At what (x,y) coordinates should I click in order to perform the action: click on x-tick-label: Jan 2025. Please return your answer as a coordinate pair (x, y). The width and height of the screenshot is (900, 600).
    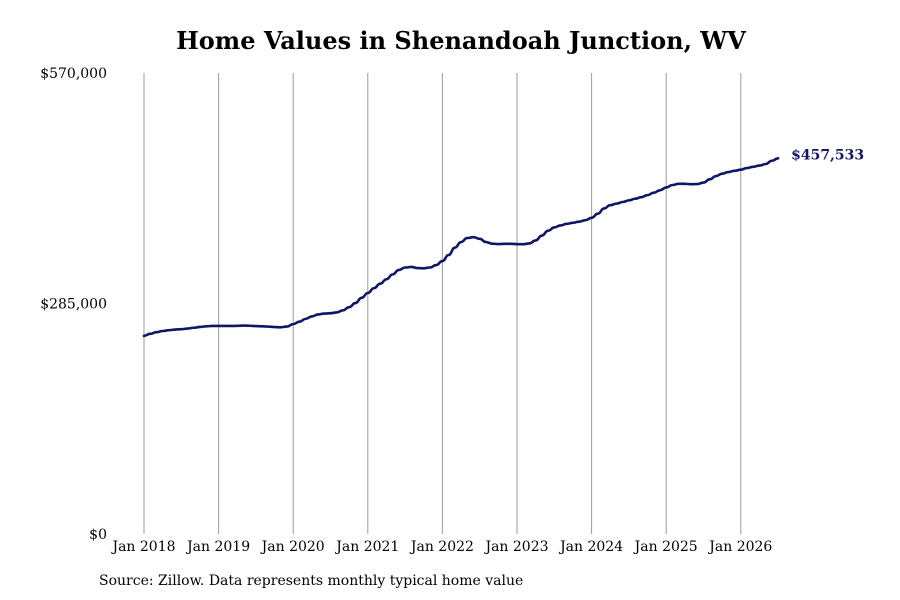
    Looking at the image, I should click on (665, 547).